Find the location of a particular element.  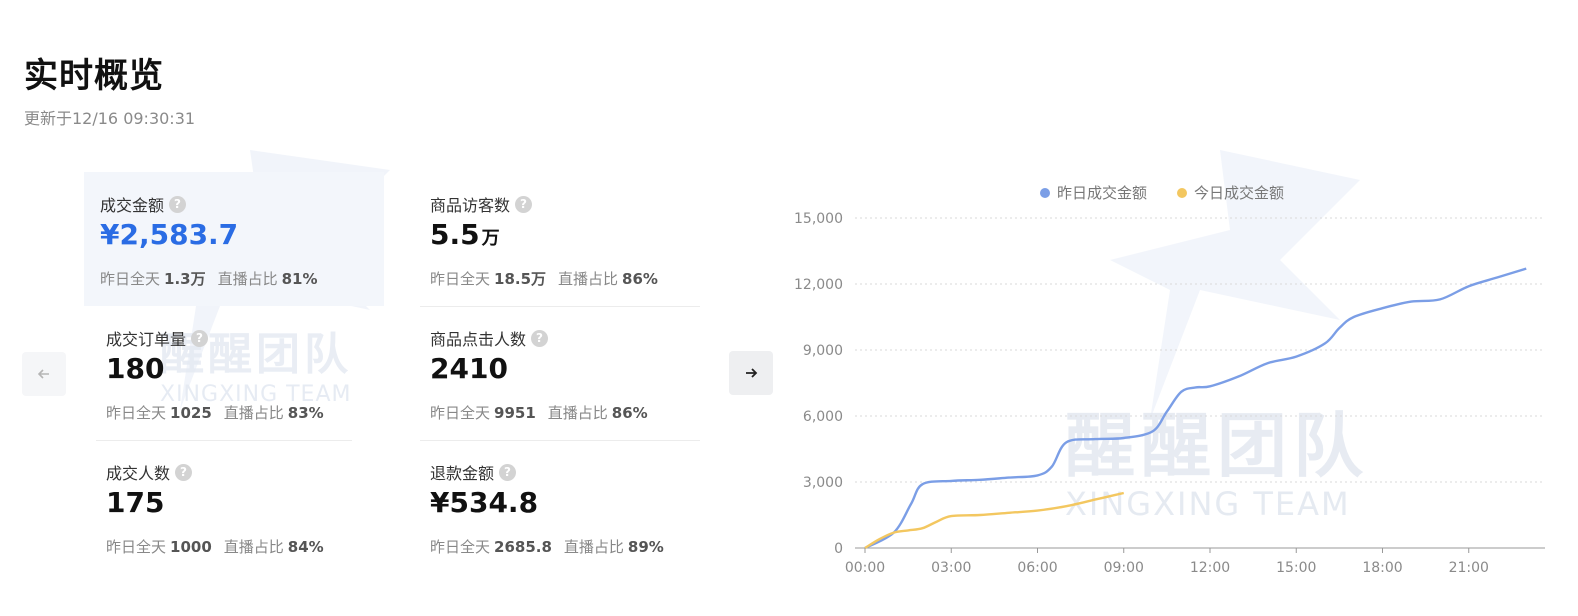

metric-sub: 昨日全天 18.5万 直播占比 86% is located at coordinates (544, 278).